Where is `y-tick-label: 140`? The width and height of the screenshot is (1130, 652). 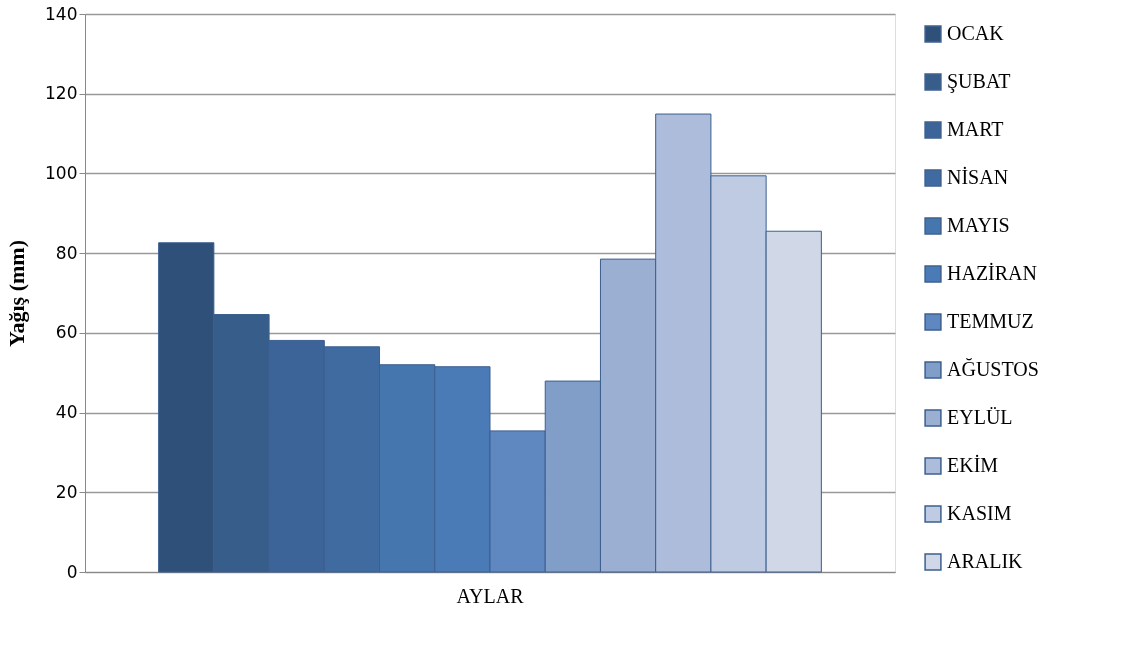
y-tick-label: 140 is located at coordinates (61, 13).